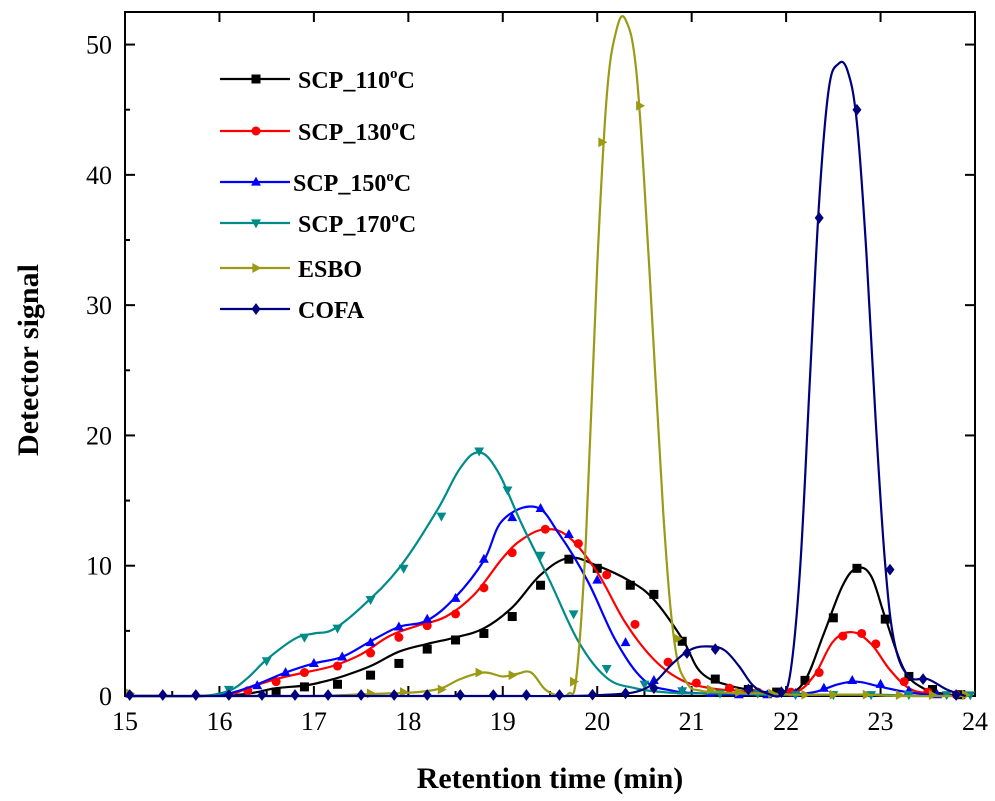 The width and height of the screenshot is (995, 801). Describe the element at coordinates (408, 721) in the screenshot. I see `x-tick-label: 18` at that location.